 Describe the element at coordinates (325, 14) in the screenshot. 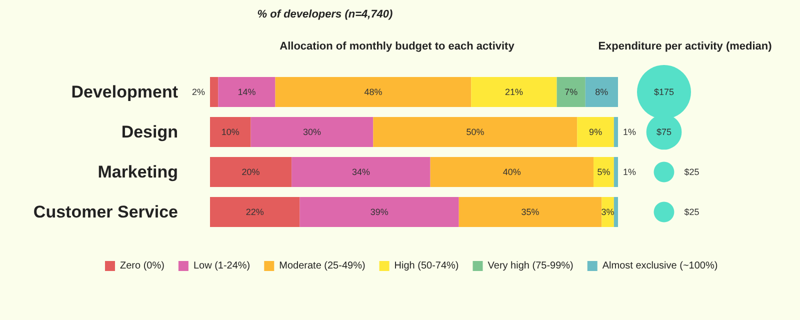

I see `chart-title: % of developers (n=4,740)` at that location.